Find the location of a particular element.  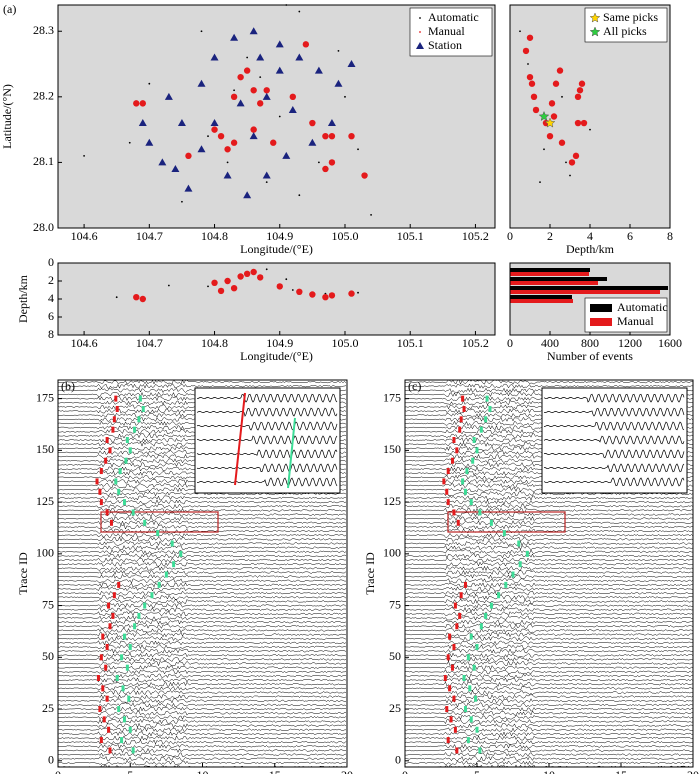

legend-label: All picks is located at coordinates (625, 31).